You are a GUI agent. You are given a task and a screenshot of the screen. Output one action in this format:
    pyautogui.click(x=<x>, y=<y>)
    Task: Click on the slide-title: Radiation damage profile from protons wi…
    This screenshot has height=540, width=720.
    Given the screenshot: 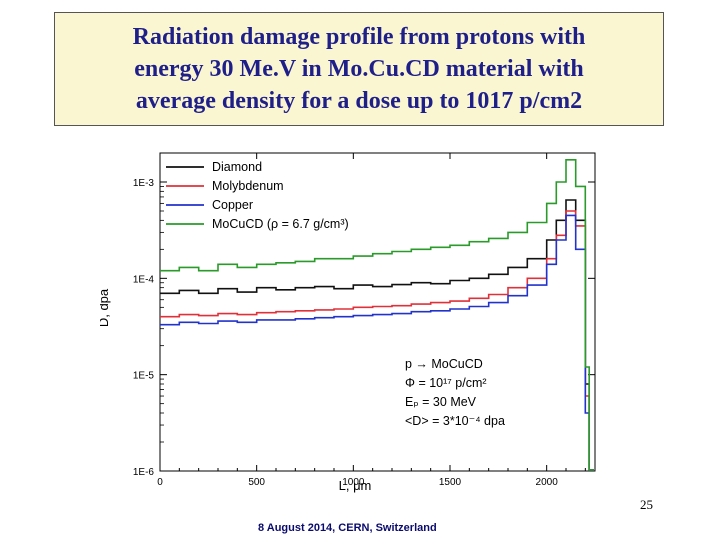 What is the action you would take?
    pyautogui.click(x=359, y=69)
    